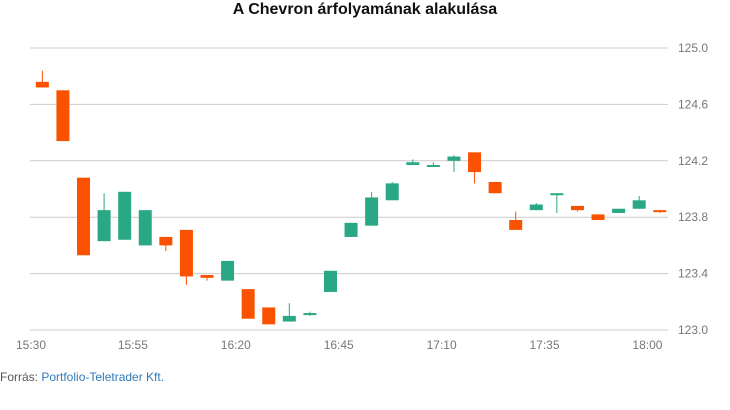  I want to click on x-tick-label: 15:30, so click(31, 345).